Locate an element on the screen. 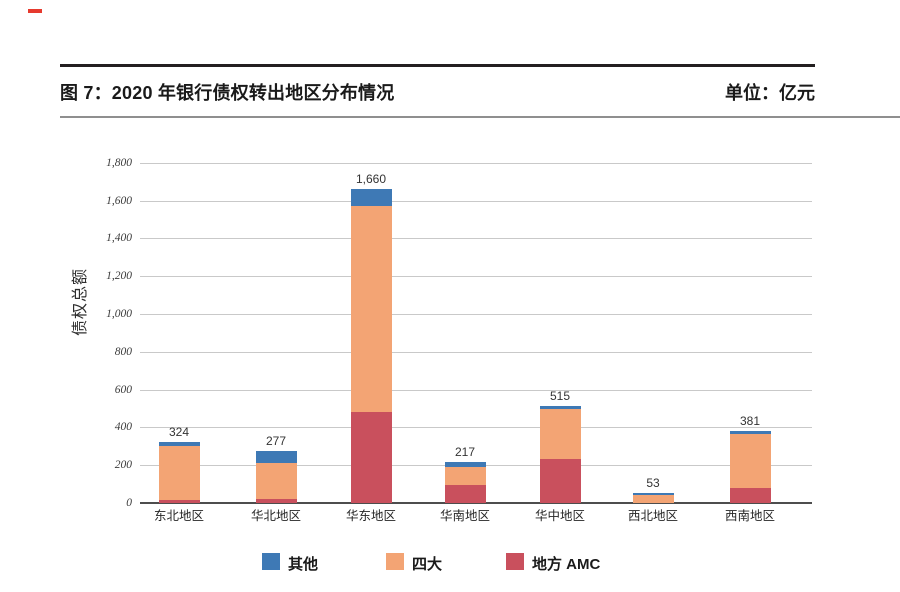  legend: 其他 四大 地方 AMC is located at coordinates (450, 565).